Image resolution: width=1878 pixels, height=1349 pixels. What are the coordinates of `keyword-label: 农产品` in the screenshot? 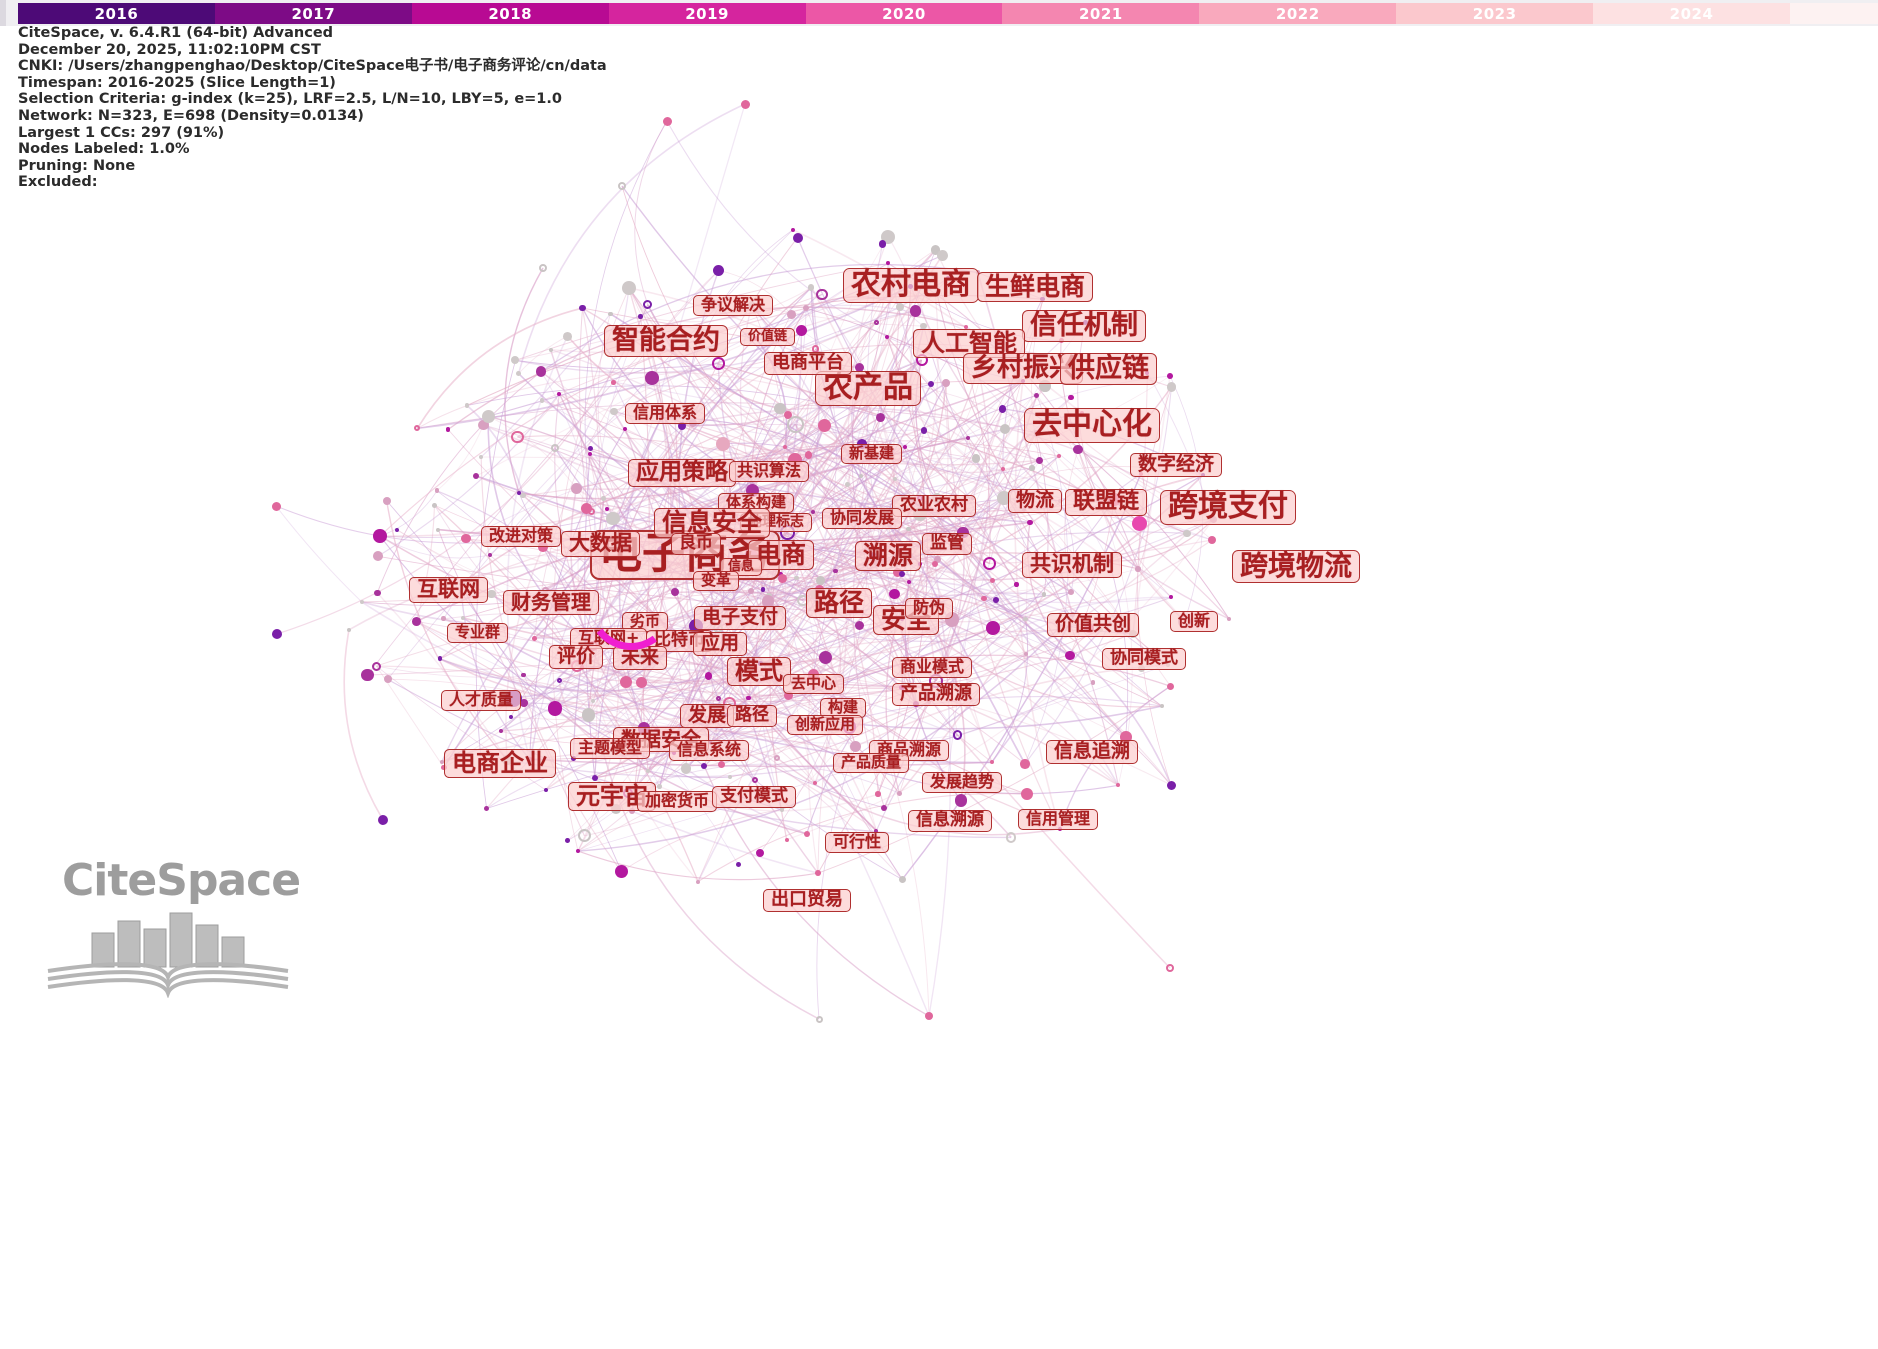 It's located at (868, 388).